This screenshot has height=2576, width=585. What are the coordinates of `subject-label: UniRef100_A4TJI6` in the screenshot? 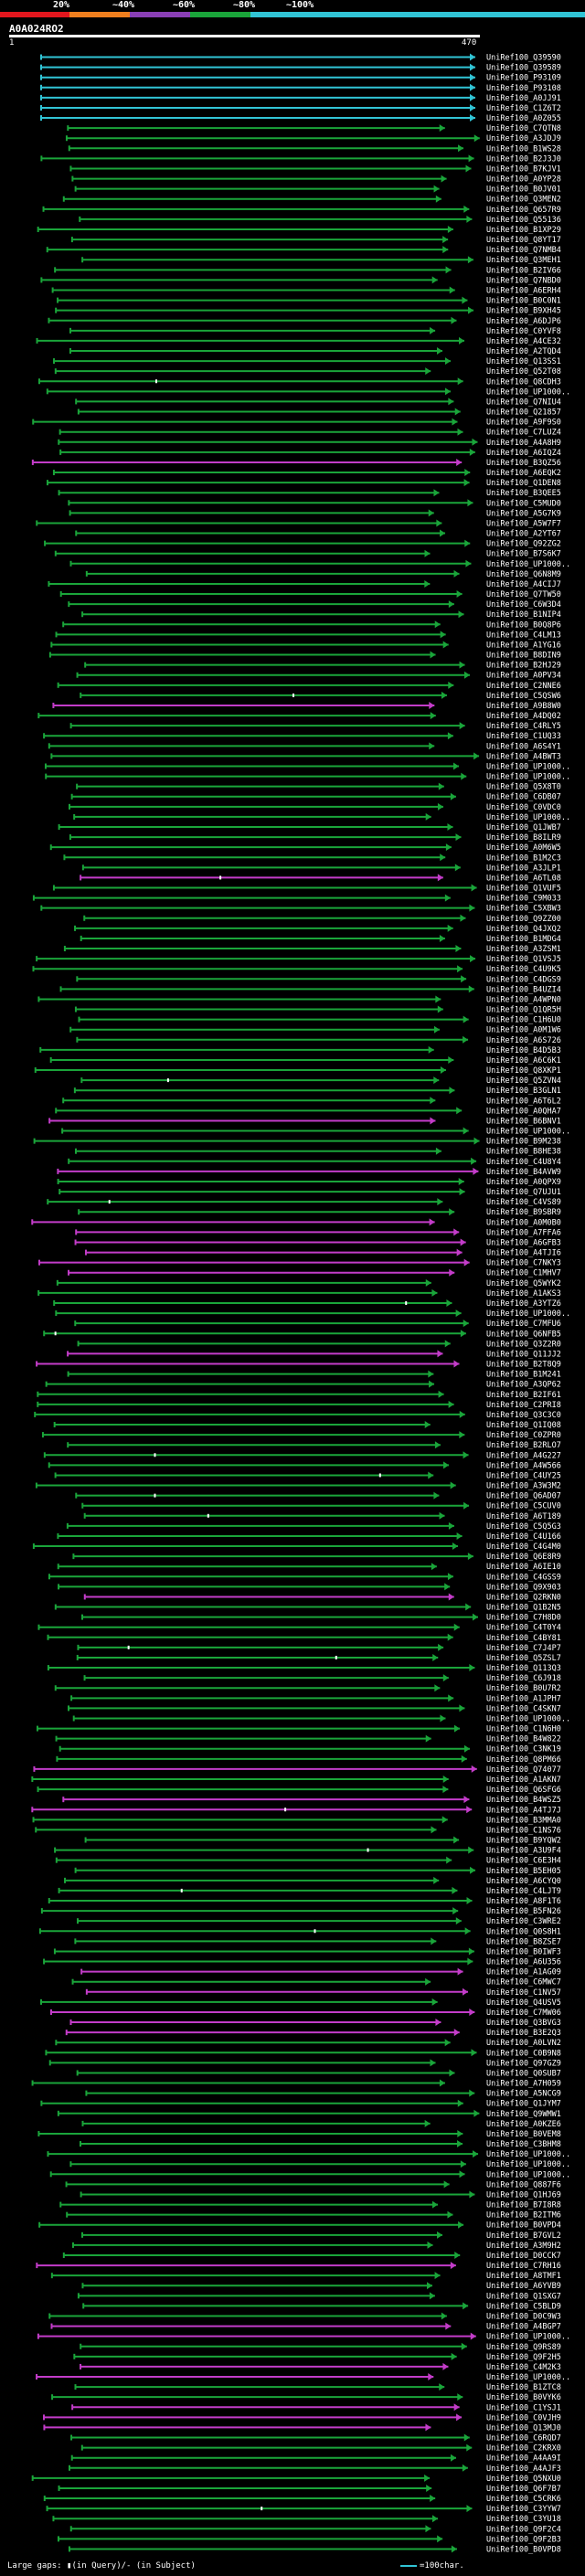 It's located at (523, 1253).